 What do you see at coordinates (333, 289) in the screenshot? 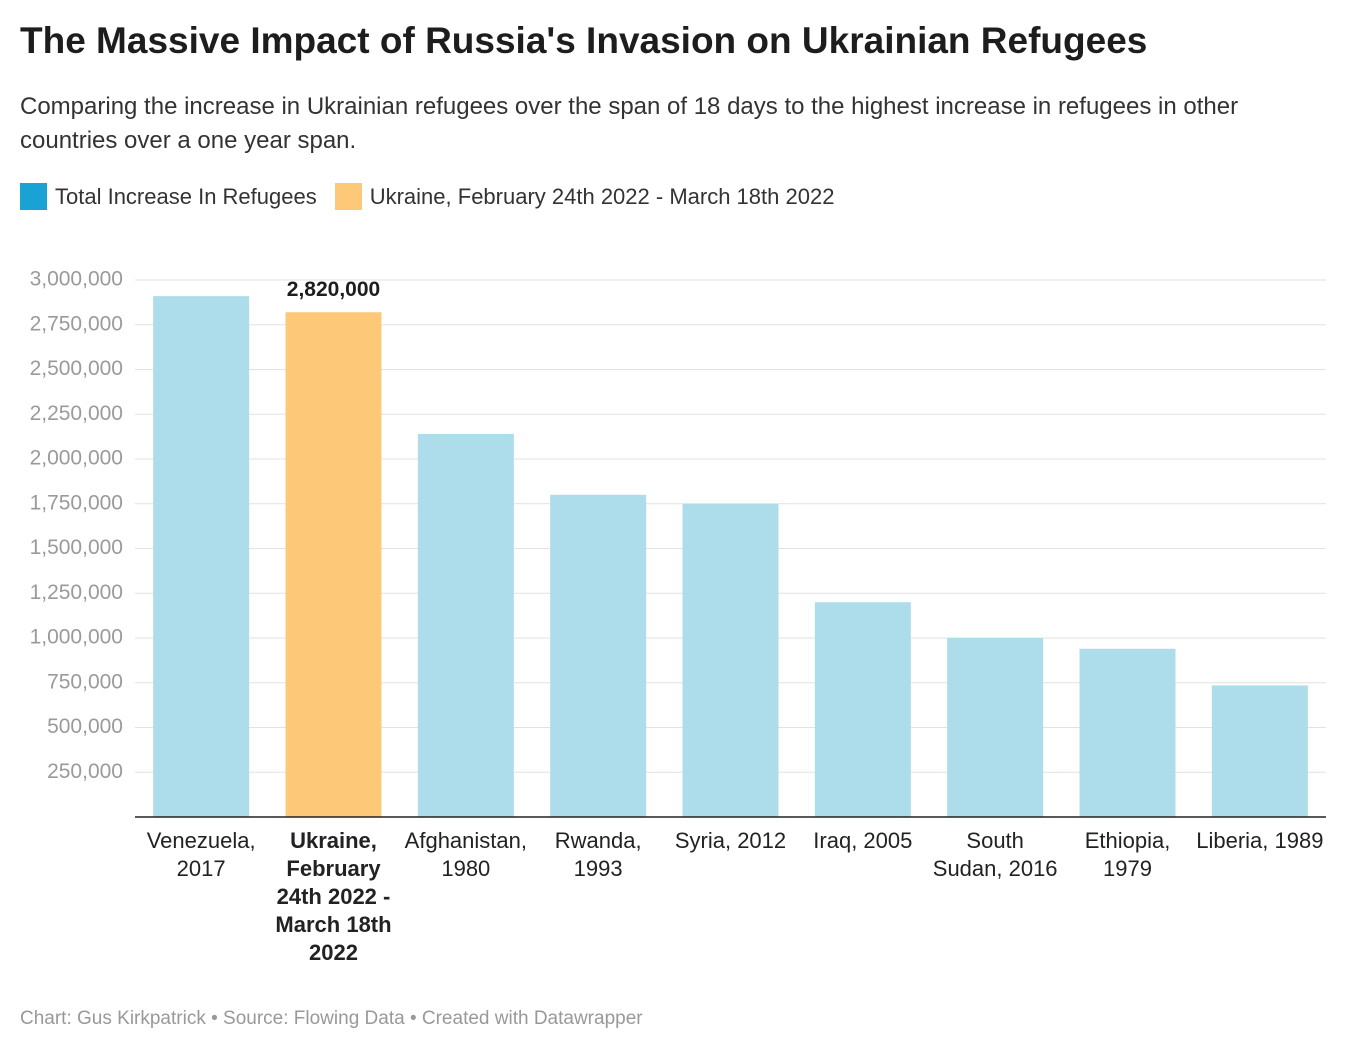
I see `value-label: 2,820,000` at bounding box center [333, 289].